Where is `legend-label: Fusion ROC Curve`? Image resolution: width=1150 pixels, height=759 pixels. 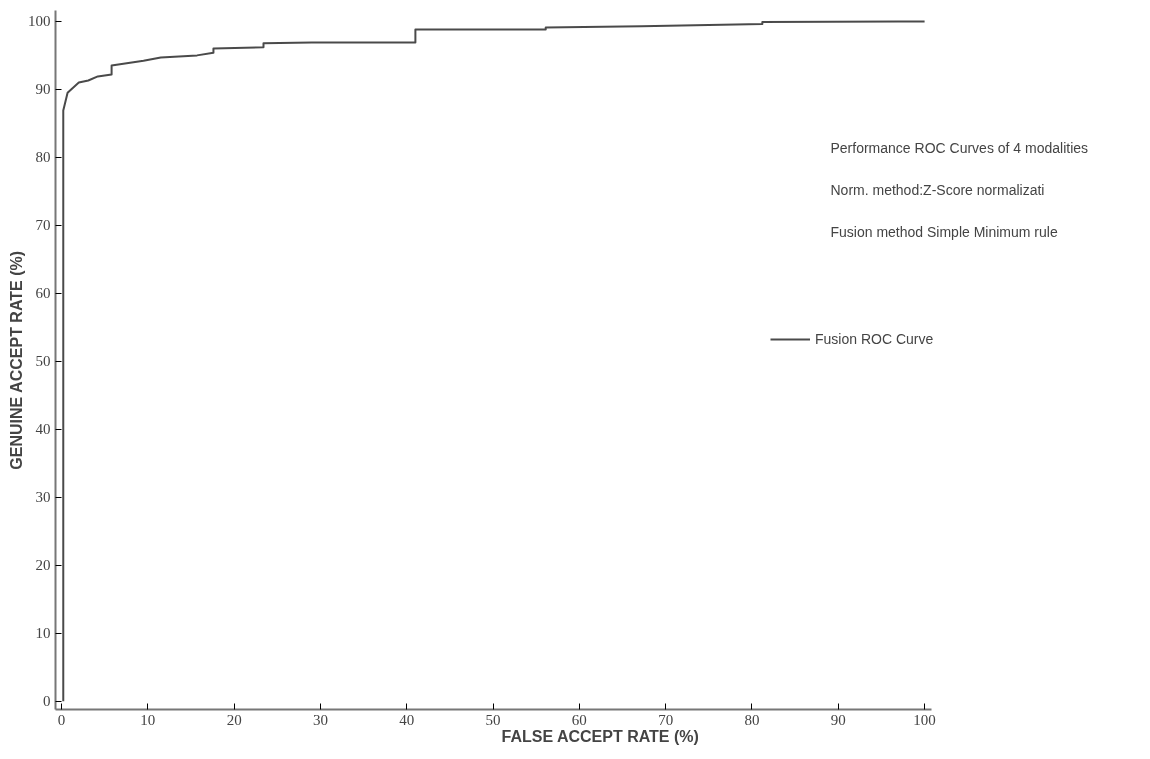 legend-label: Fusion ROC Curve is located at coordinates (874, 339).